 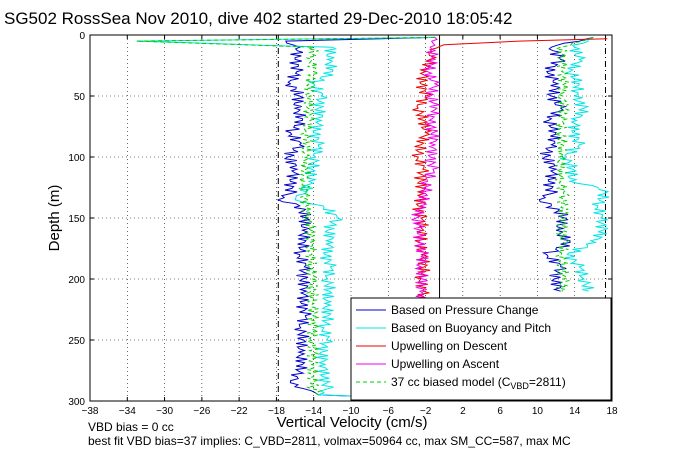 What do you see at coordinates (451, 382) in the screenshot?
I see `legend-model-prefix: 37 cc biased model (C` at bounding box center [451, 382].